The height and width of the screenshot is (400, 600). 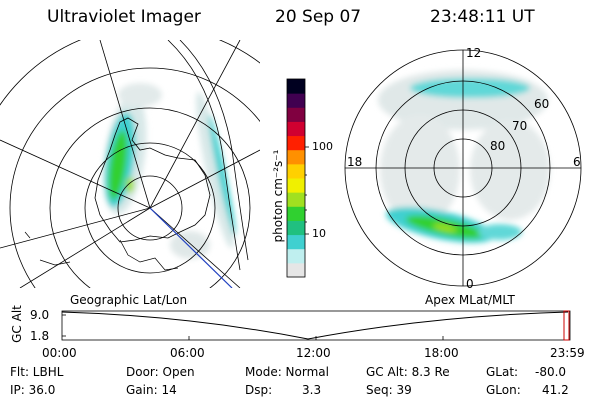 What do you see at coordinates (566, 325) in the screenshot?
I see `current-time-marker` at bounding box center [566, 325].